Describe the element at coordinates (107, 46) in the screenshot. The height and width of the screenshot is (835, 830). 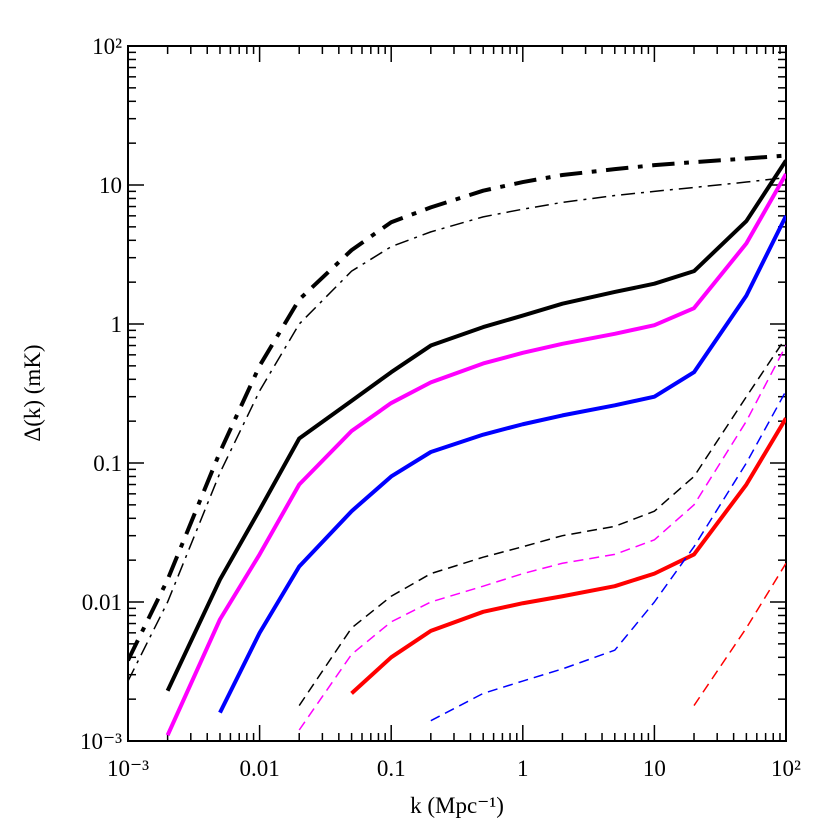
I see `y-tick-label: 10²` at that location.